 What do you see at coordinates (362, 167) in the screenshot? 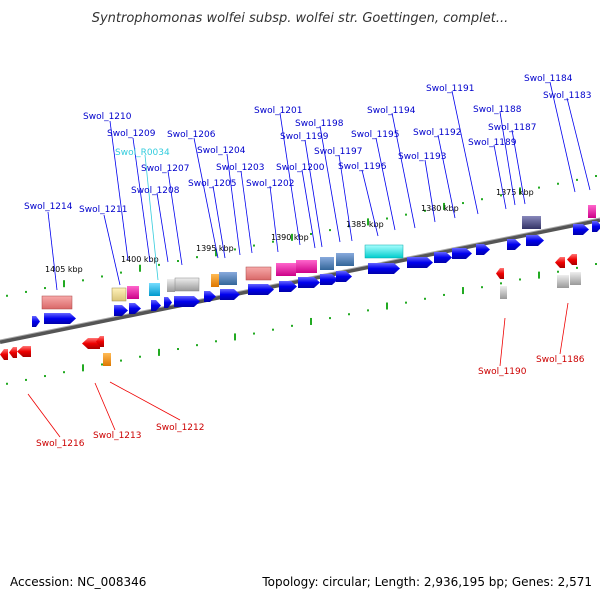
I see `gene-label: Swol_1196` at bounding box center [362, 167].